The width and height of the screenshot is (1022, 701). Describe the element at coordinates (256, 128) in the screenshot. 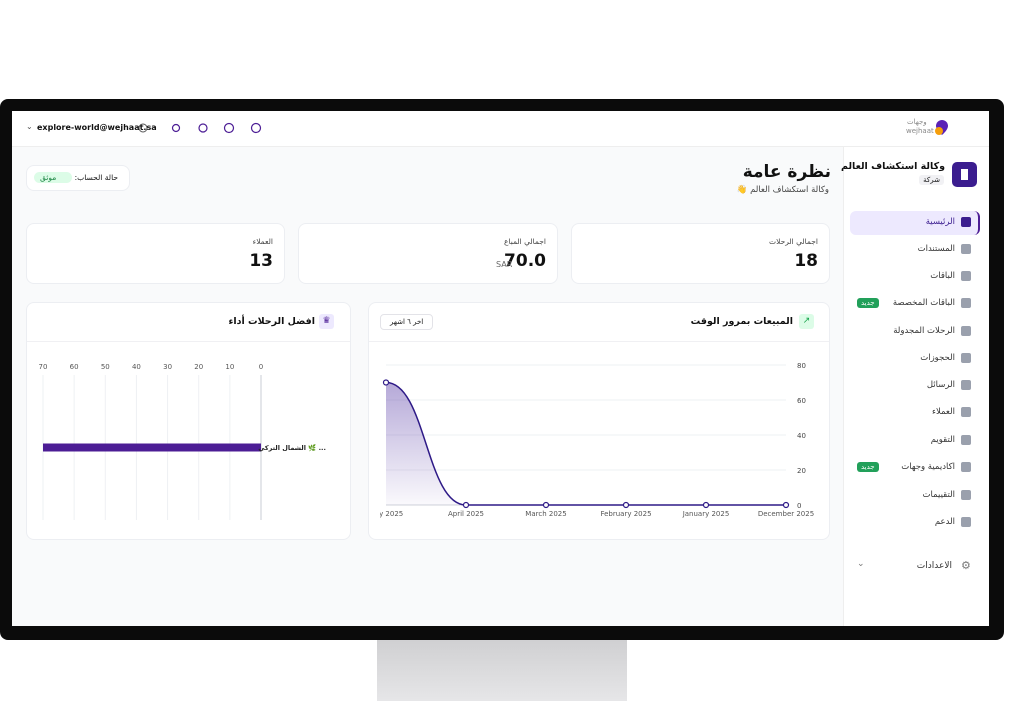

I see `globe-icon` at that location.